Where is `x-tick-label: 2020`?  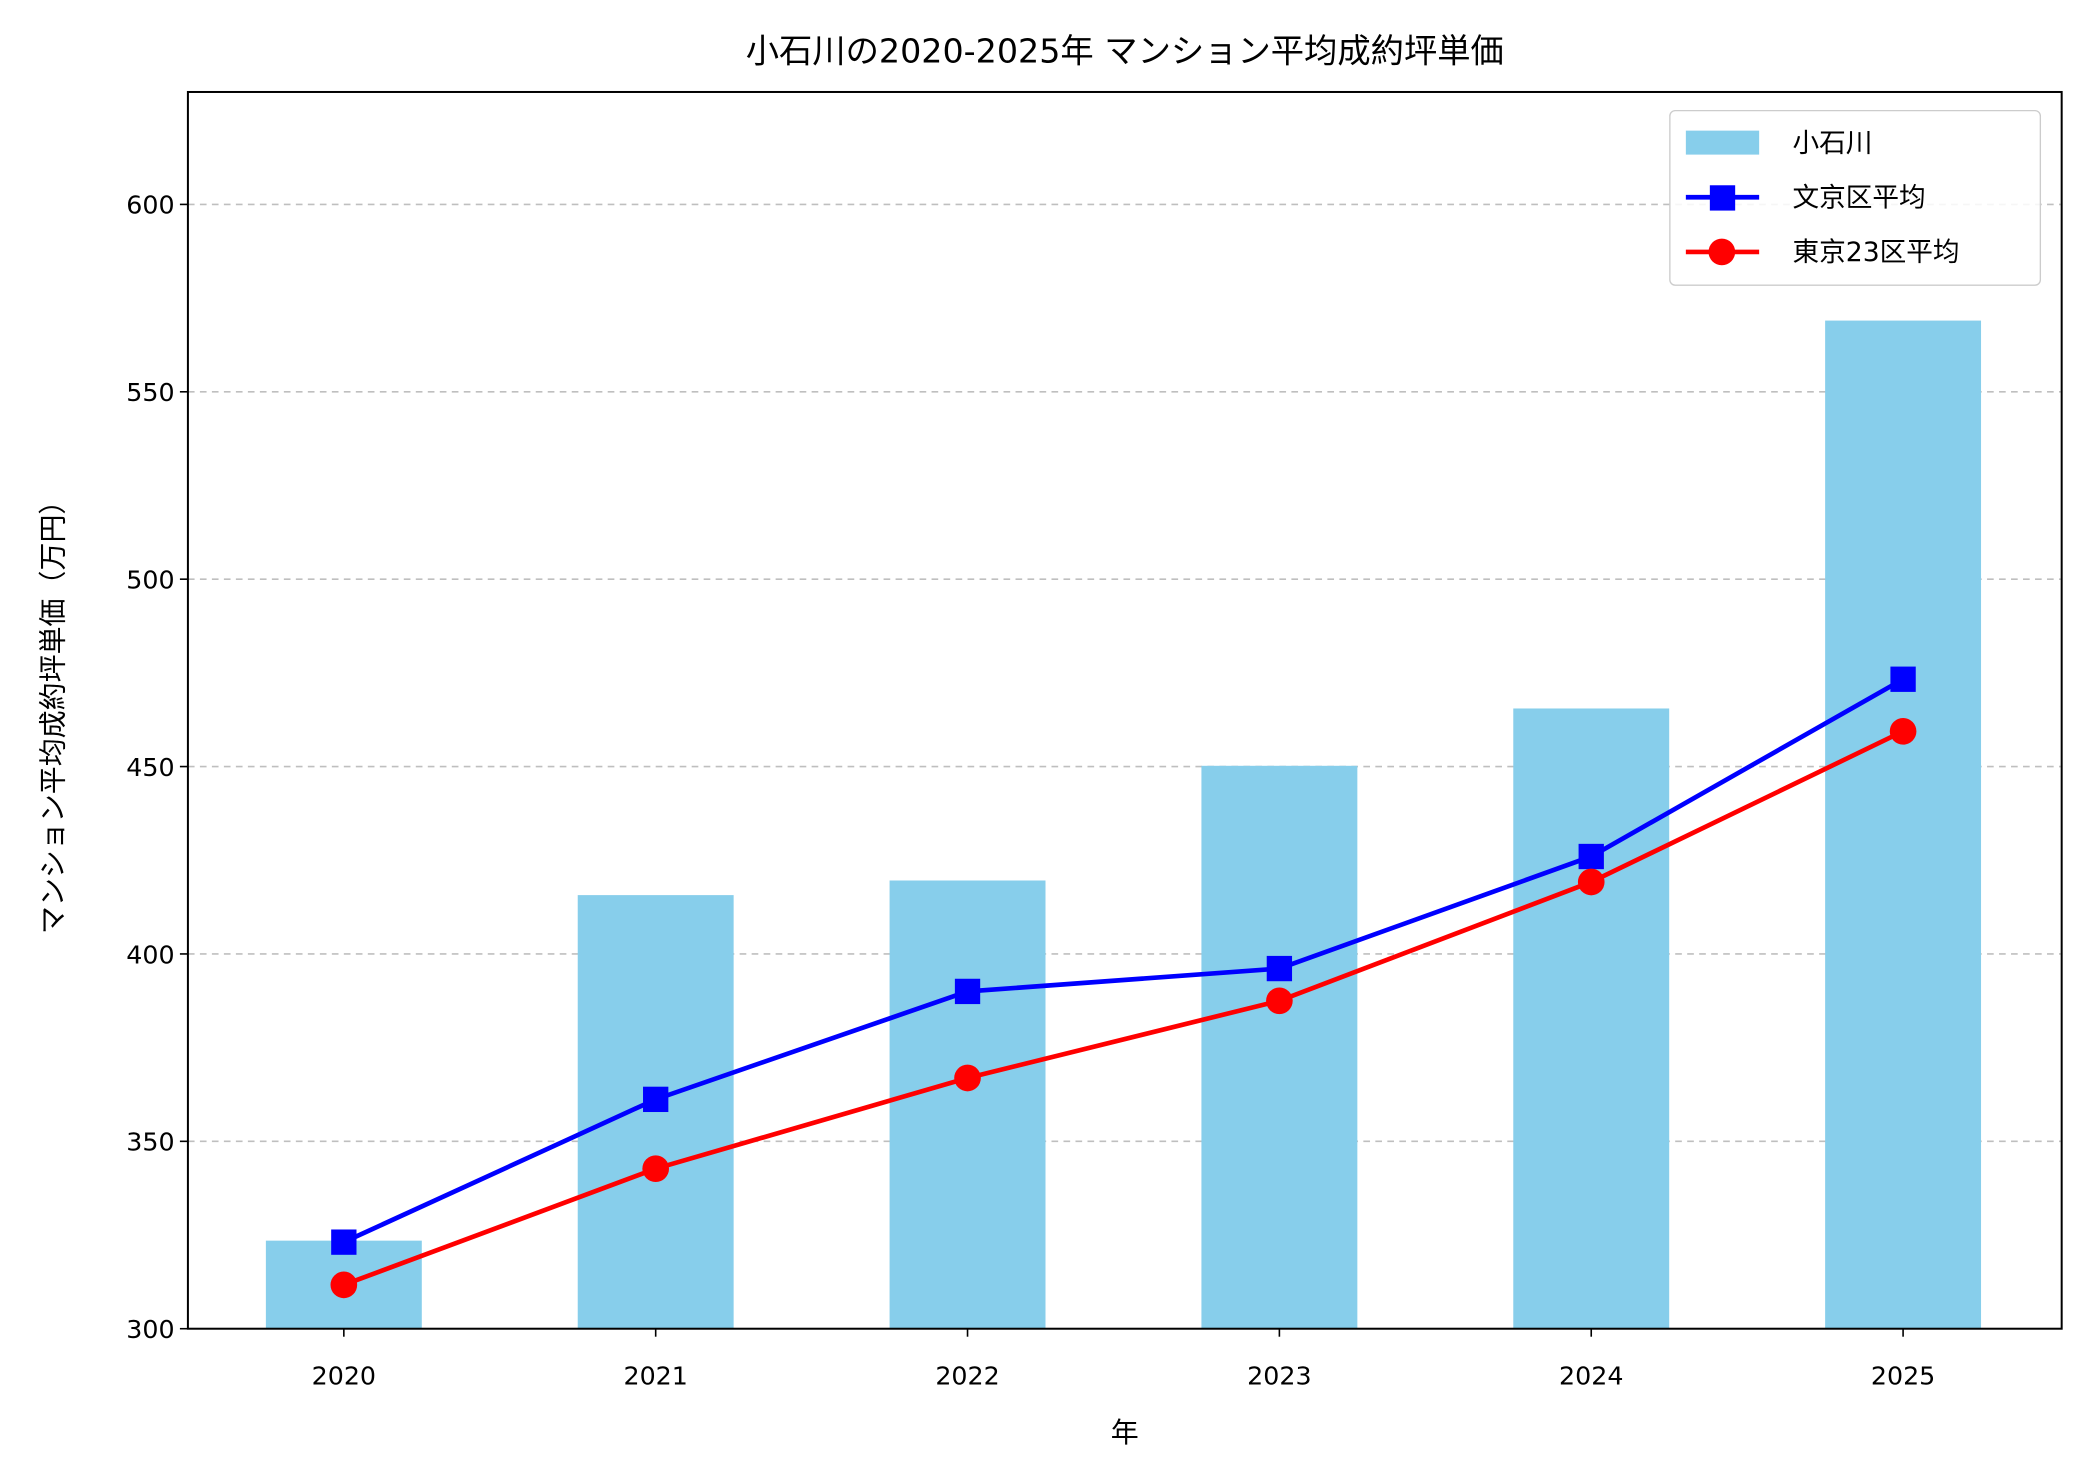
x-tick-label: 2020 is located at coordinates (344, 1376).